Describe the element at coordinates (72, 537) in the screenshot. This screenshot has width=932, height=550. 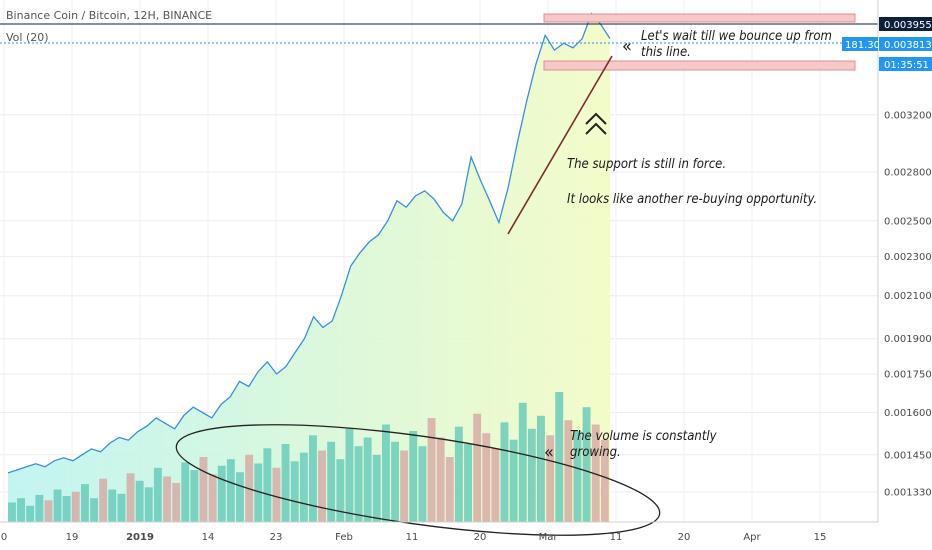
I see `x-tick-label: 19` at that location.